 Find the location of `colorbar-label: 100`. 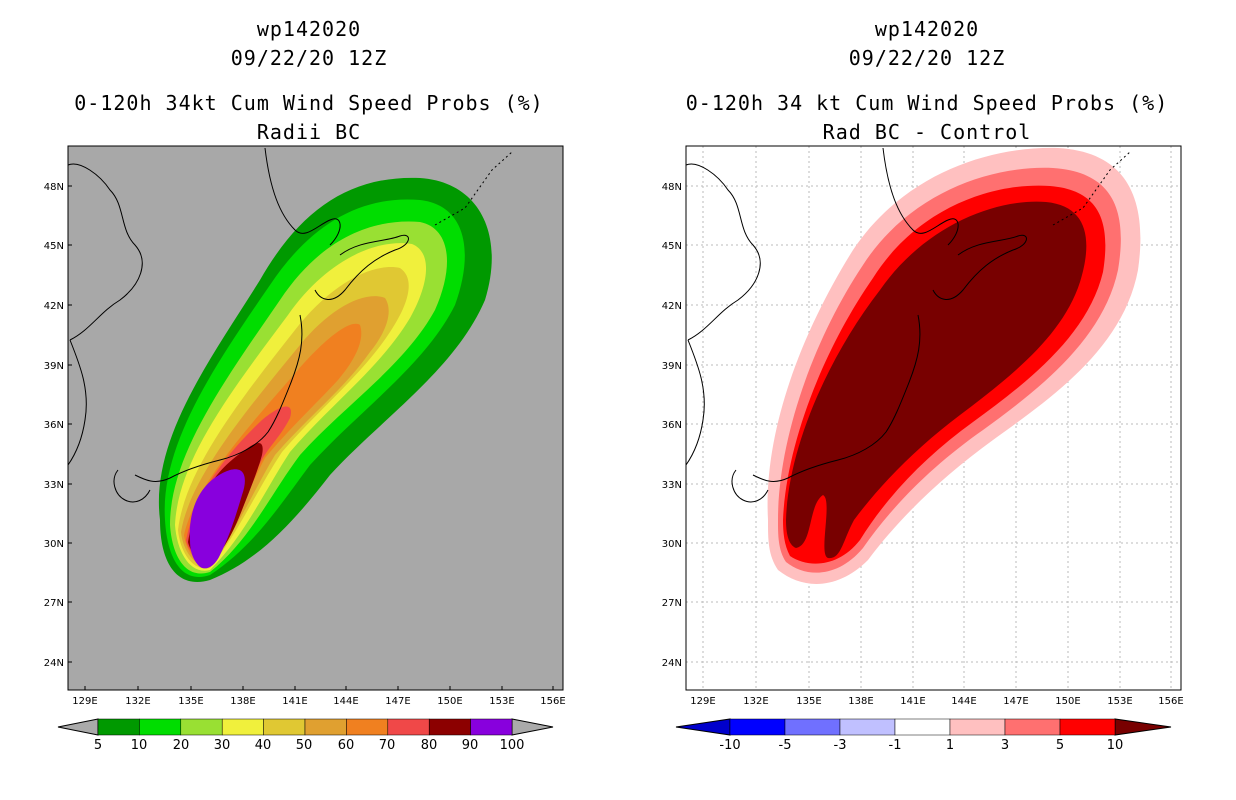

colorbar-label: 100 is located at coordinates (512, 745).